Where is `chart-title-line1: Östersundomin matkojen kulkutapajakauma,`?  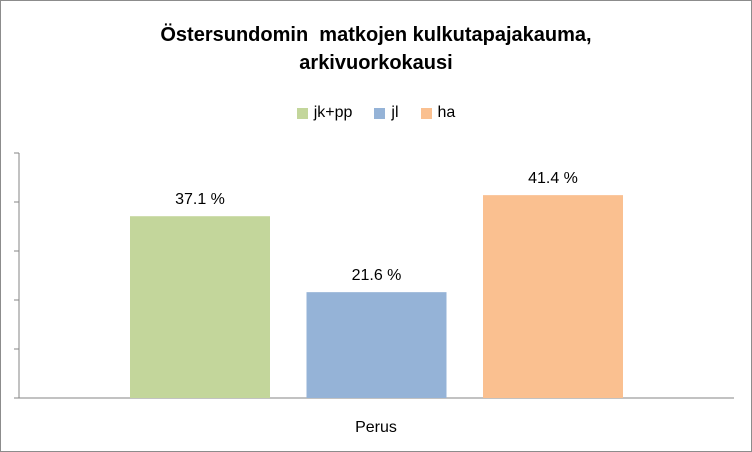 chart-title-line1: Östersundomin matkojen kulkutapajakauma, is located at coordinates (376, 35).